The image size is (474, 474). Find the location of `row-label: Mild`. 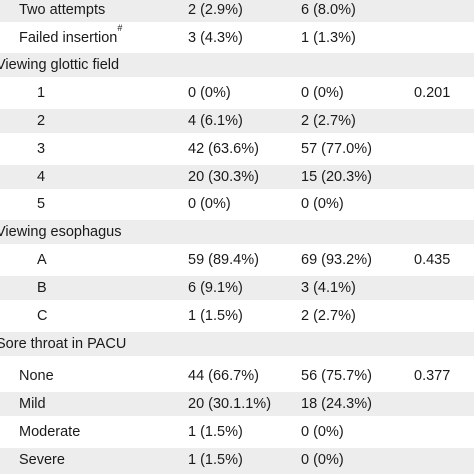

row-label: Mild is located at coordinates (32, 404).